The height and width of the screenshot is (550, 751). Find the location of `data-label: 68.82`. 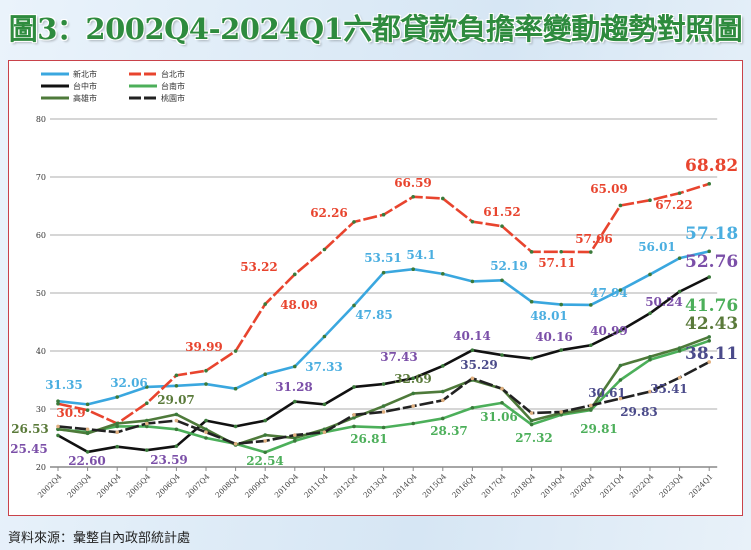

data-label: 68.82 is located at coordinates (711, 166).